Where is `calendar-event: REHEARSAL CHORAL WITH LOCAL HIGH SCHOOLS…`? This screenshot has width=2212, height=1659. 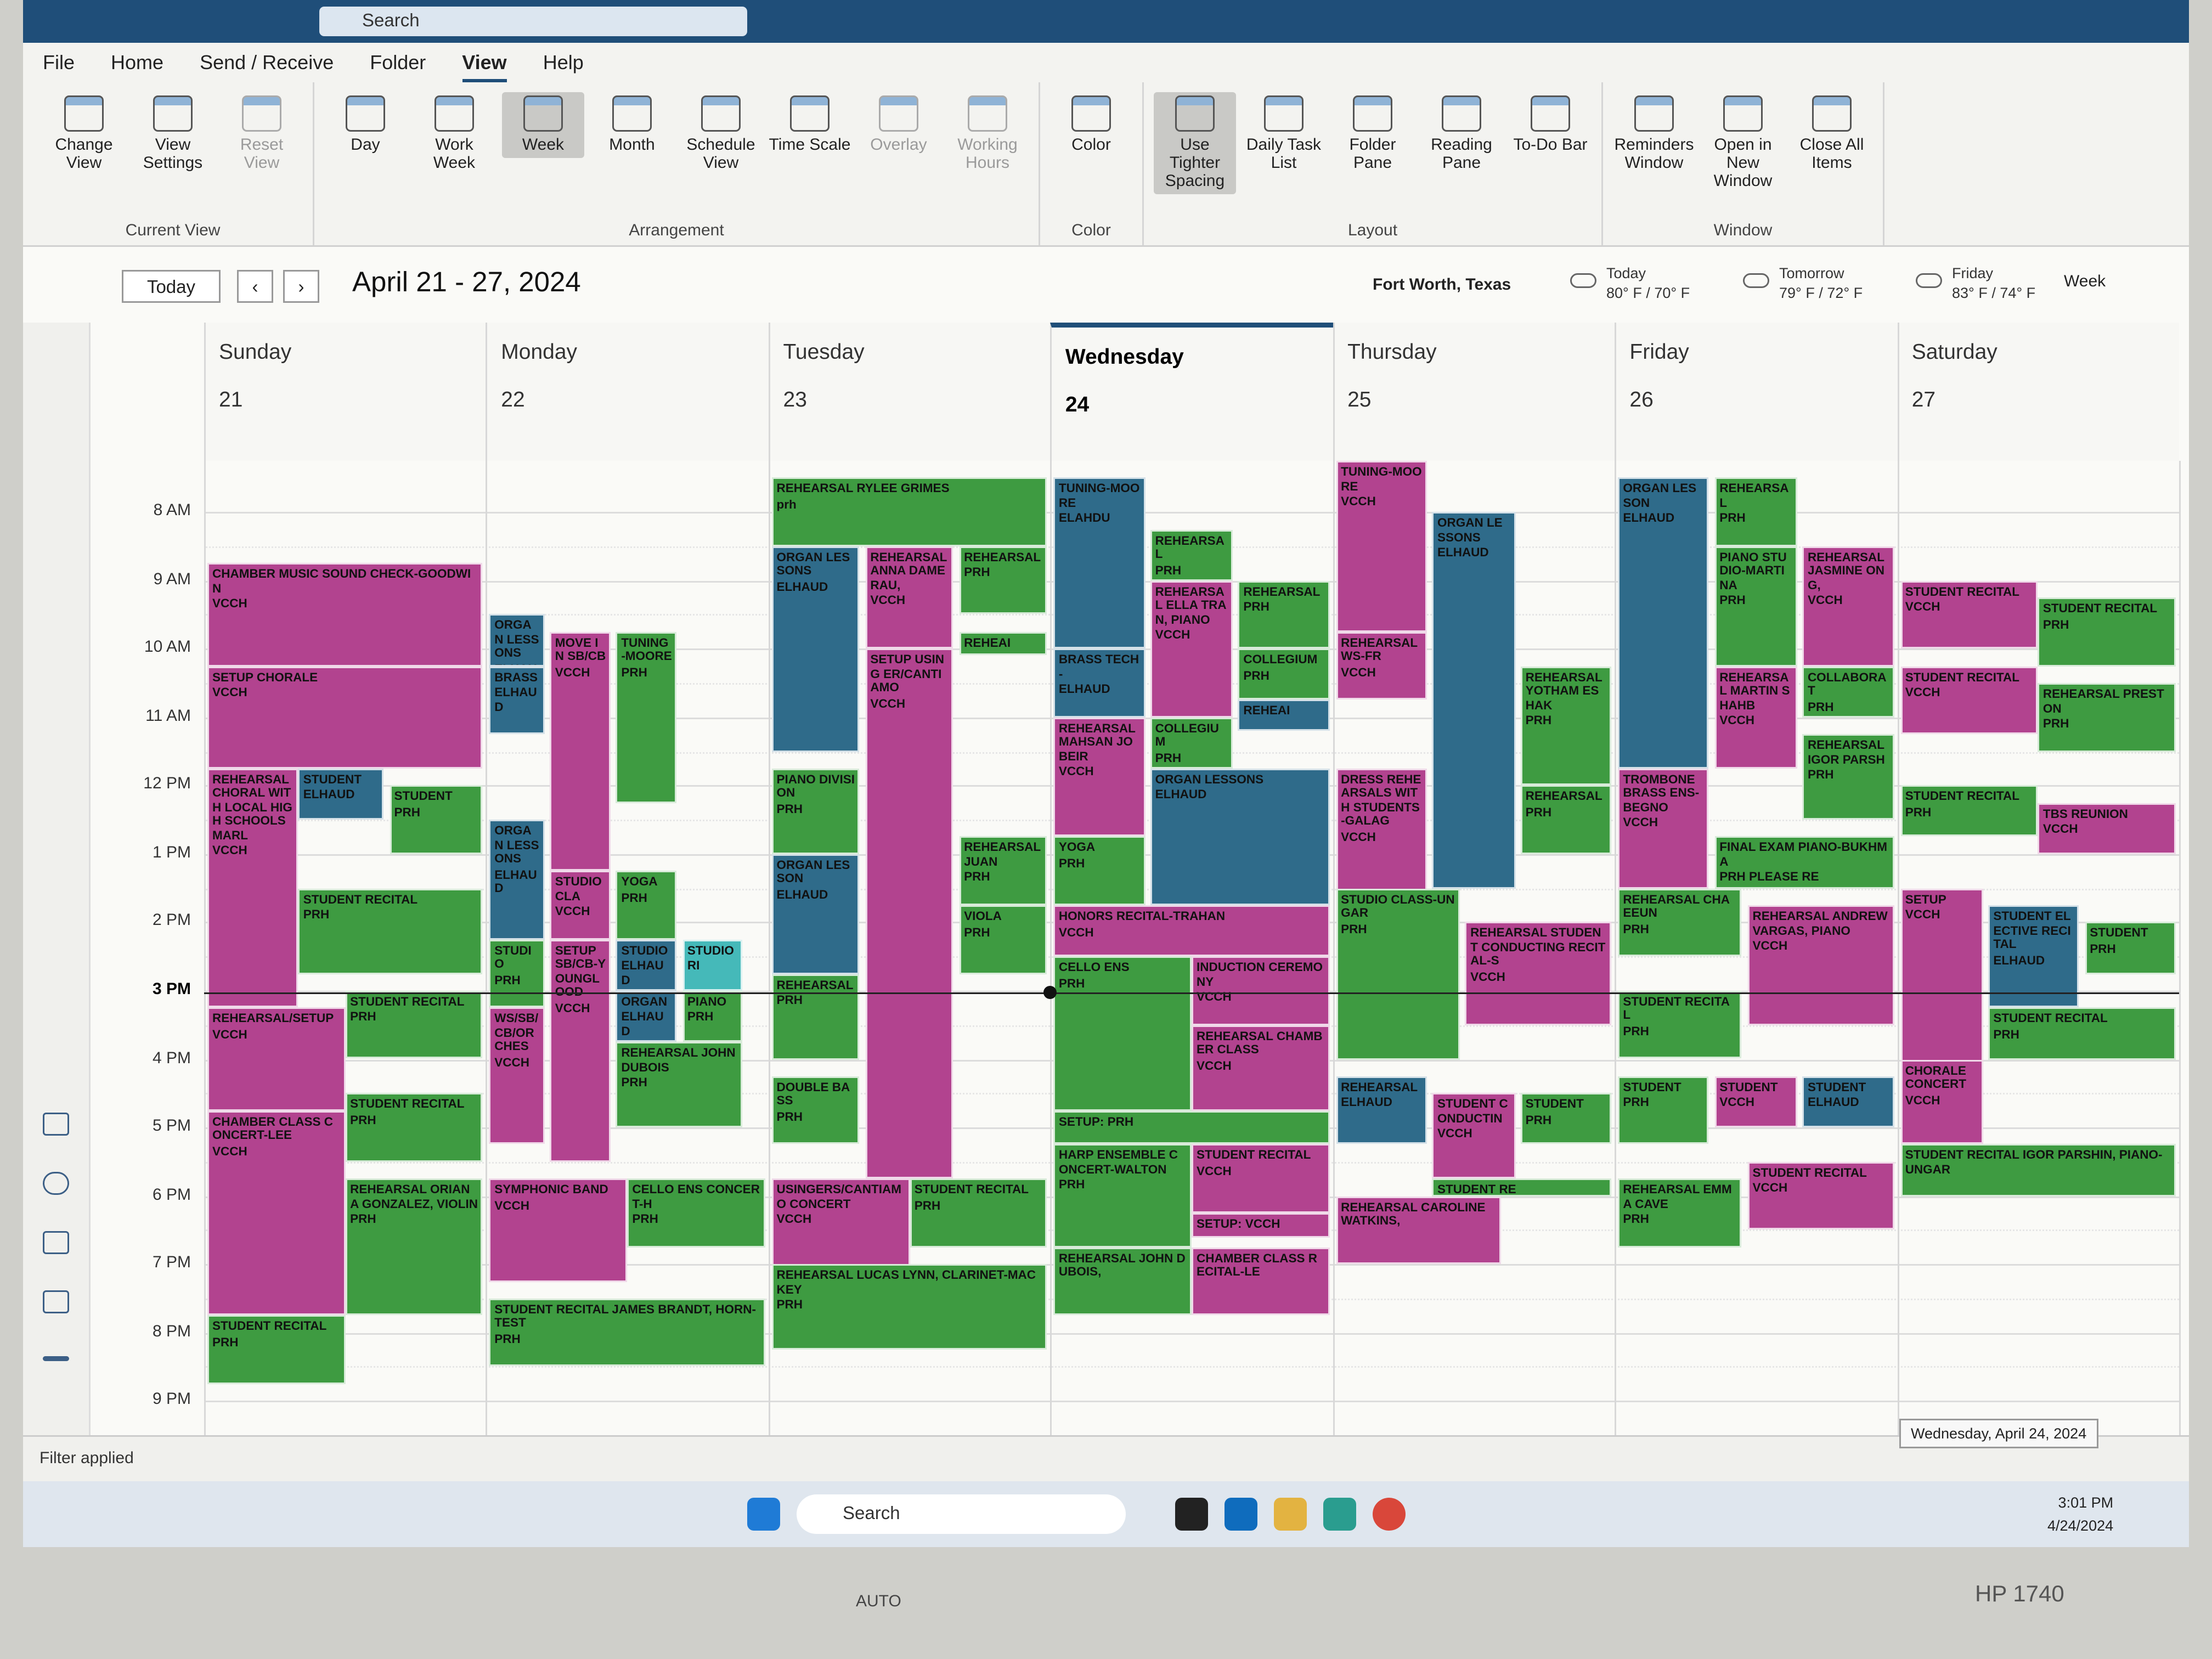
calendar-event: REHEARSAL CHORAL WITH LOCAL HIGH SCHOOLS… is located at coordinates (253, 888).